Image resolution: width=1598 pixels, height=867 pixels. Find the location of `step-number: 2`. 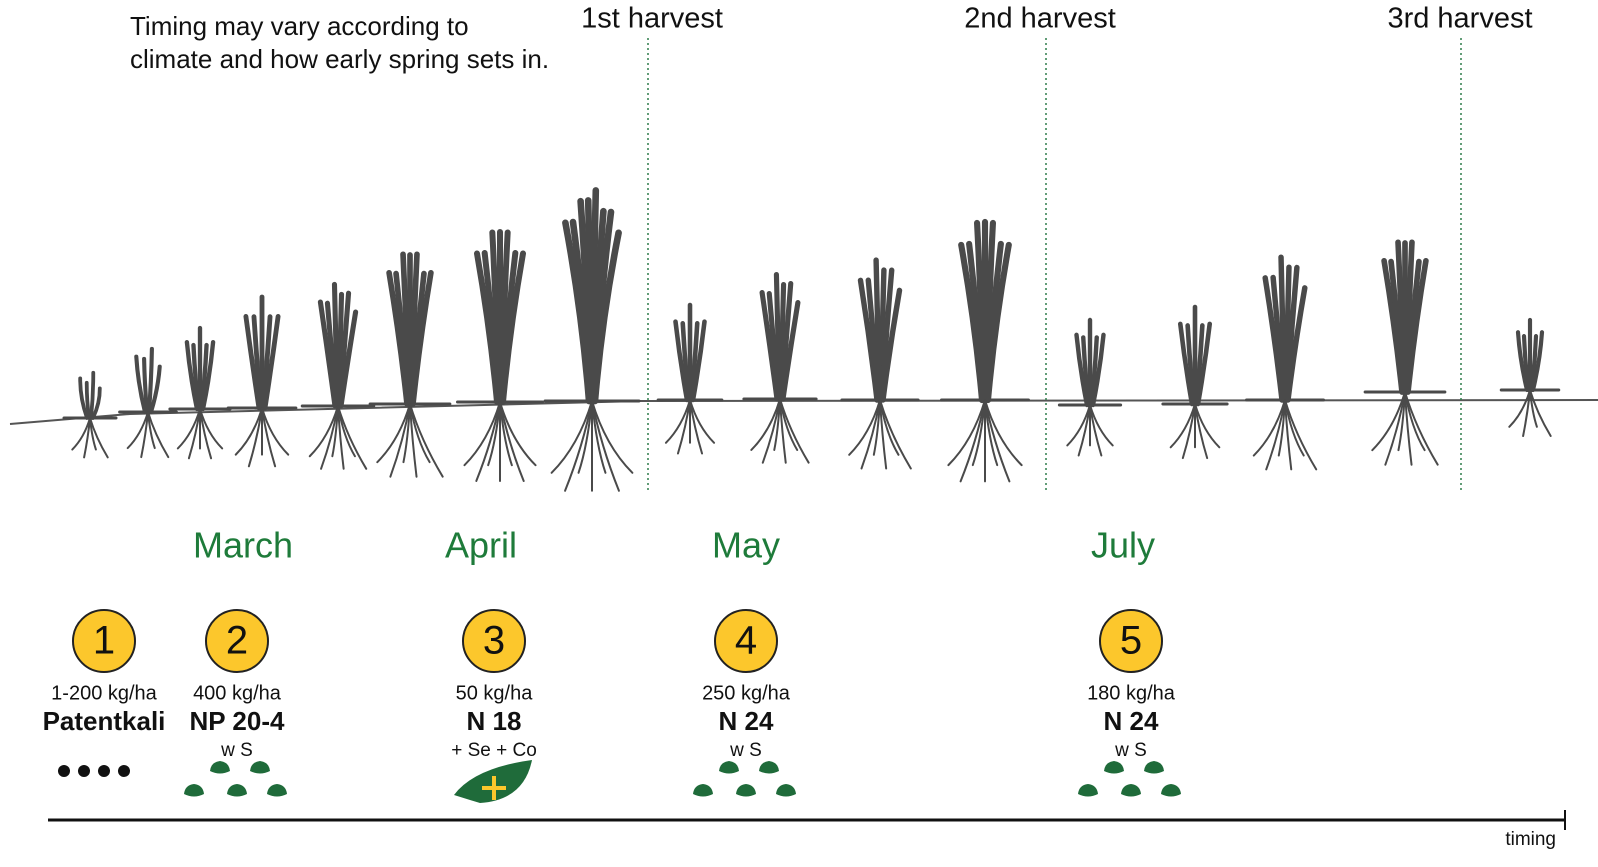

step-number: 2 is located at coordinates (237, 641).